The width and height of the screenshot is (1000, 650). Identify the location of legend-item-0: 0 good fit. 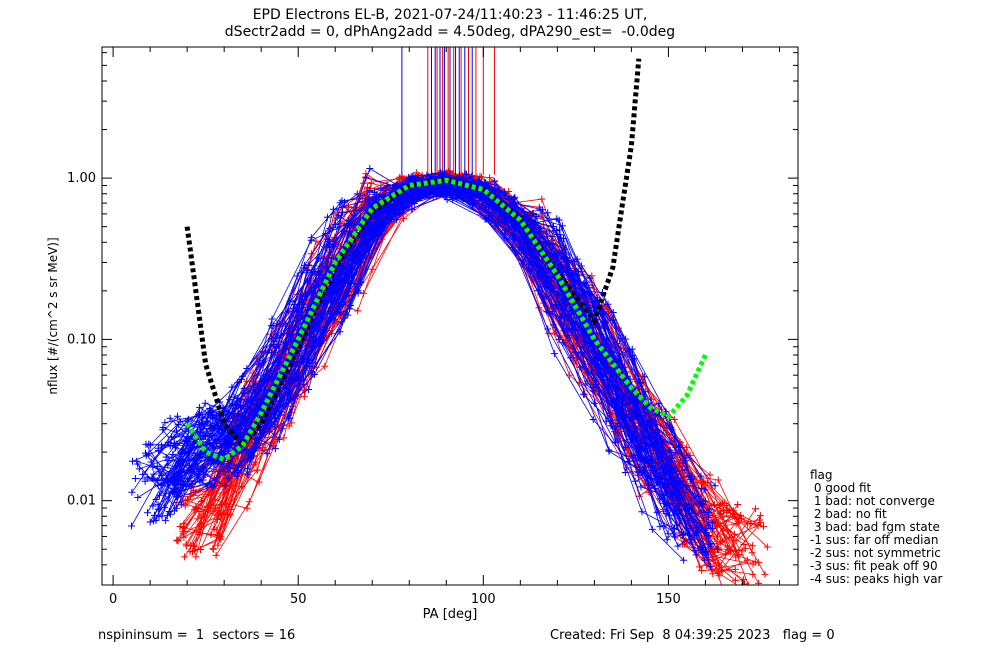
(841, 488).